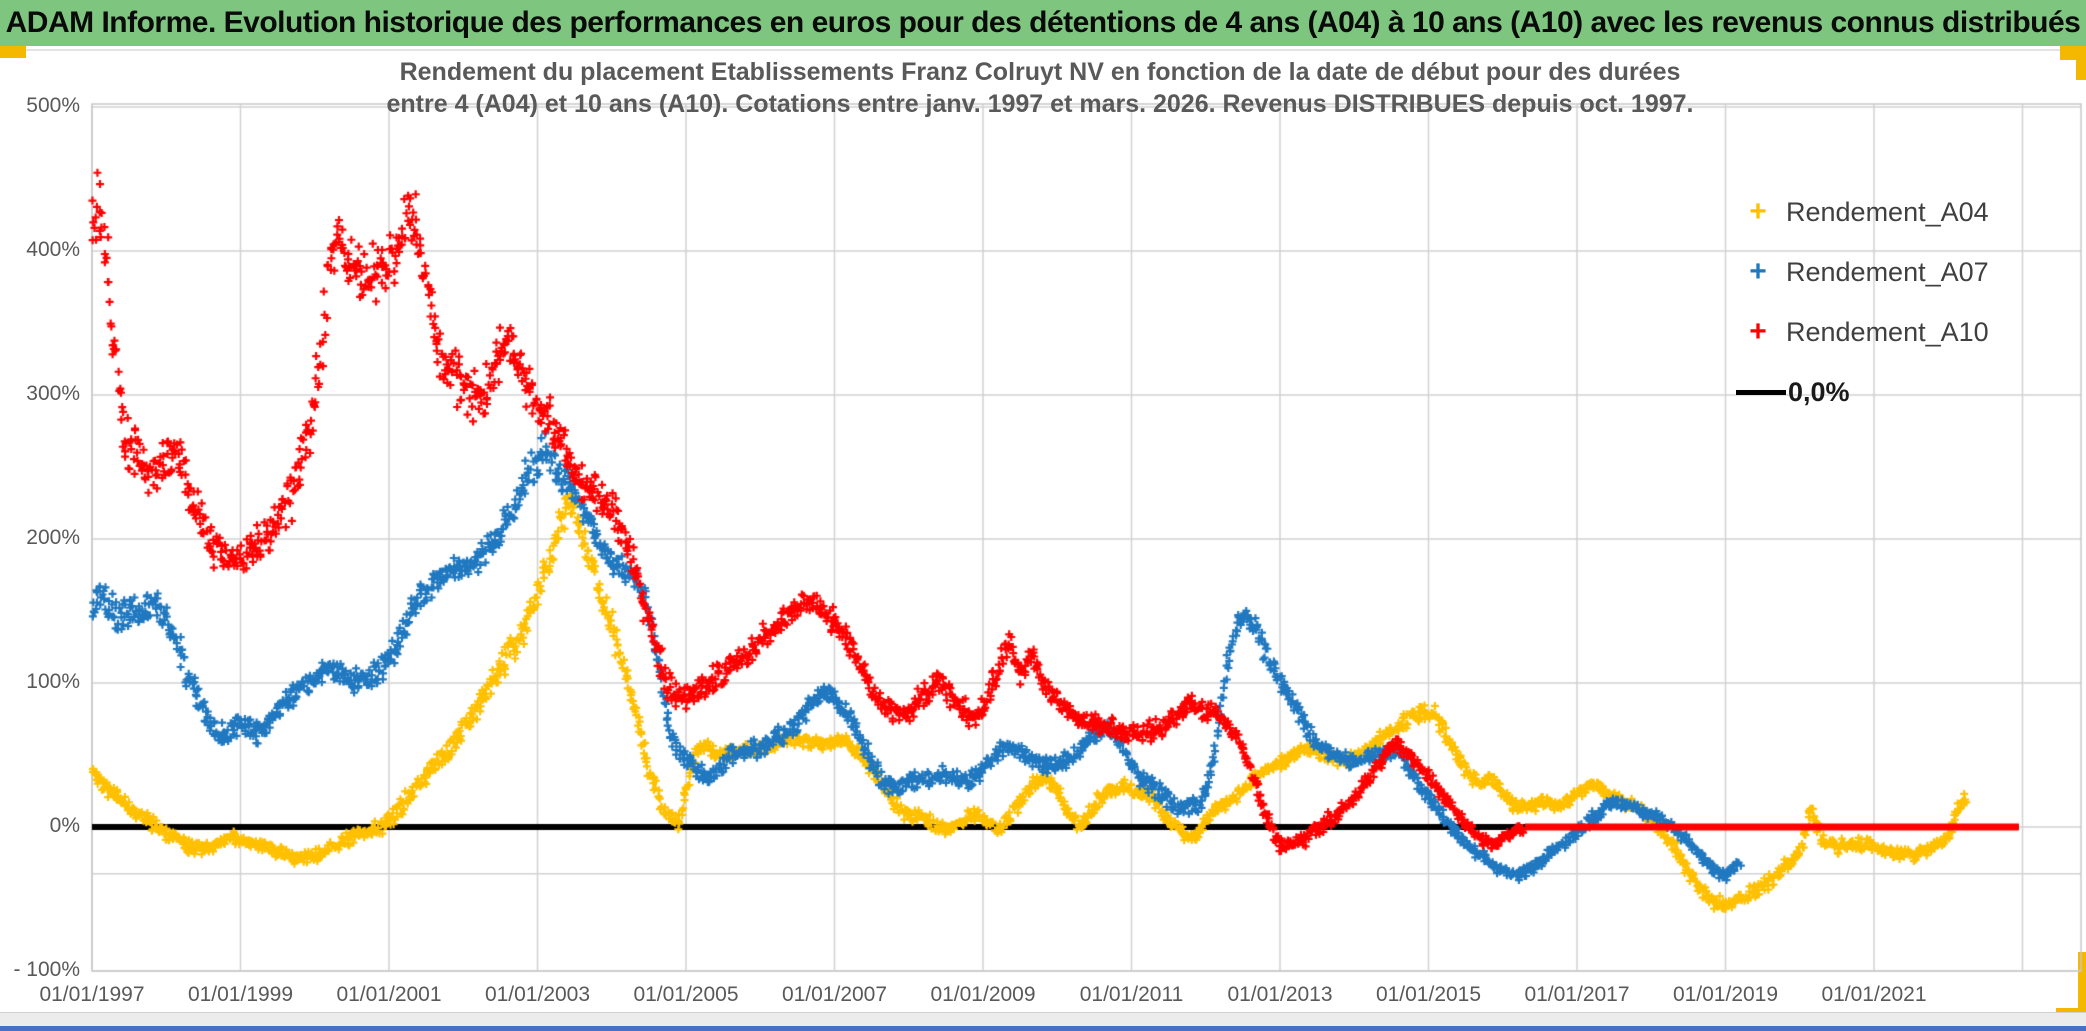 This screenshot has height=1031, width=2086. What do you see at coordinates (53, 537) in the screenshot?
I see `y-axis-tick-label: 200%` at bounding box center [53, 537].